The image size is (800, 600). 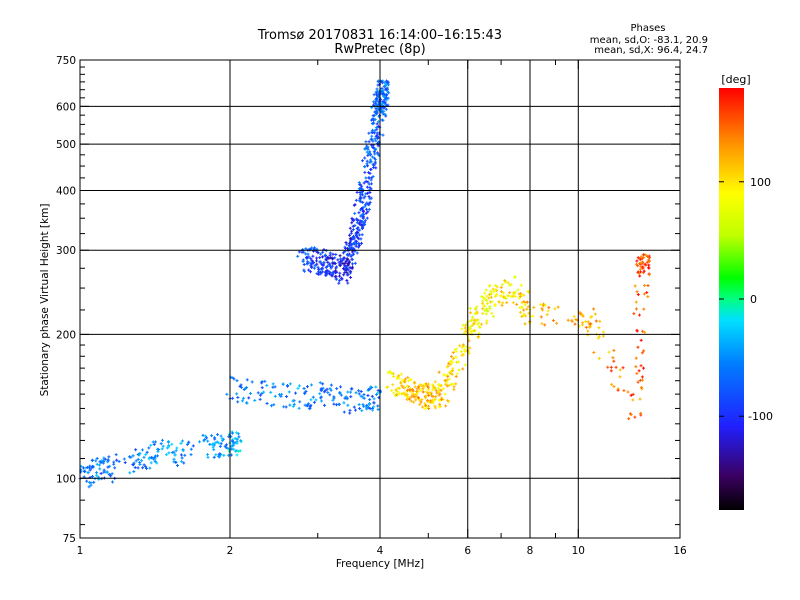 What do you see at coordinates (380, 551) in the screenshot?
I see `x-tick-label: 4` at bounding box center [380, 551].